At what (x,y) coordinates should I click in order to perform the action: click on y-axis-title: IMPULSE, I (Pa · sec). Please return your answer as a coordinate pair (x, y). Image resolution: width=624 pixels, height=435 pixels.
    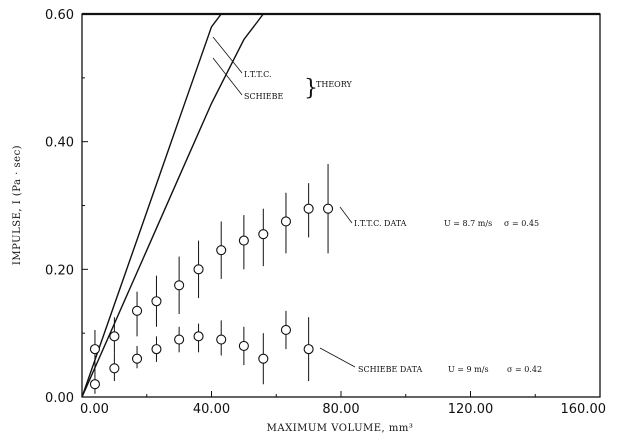
    Looking at the image, I should click on (17, 205).